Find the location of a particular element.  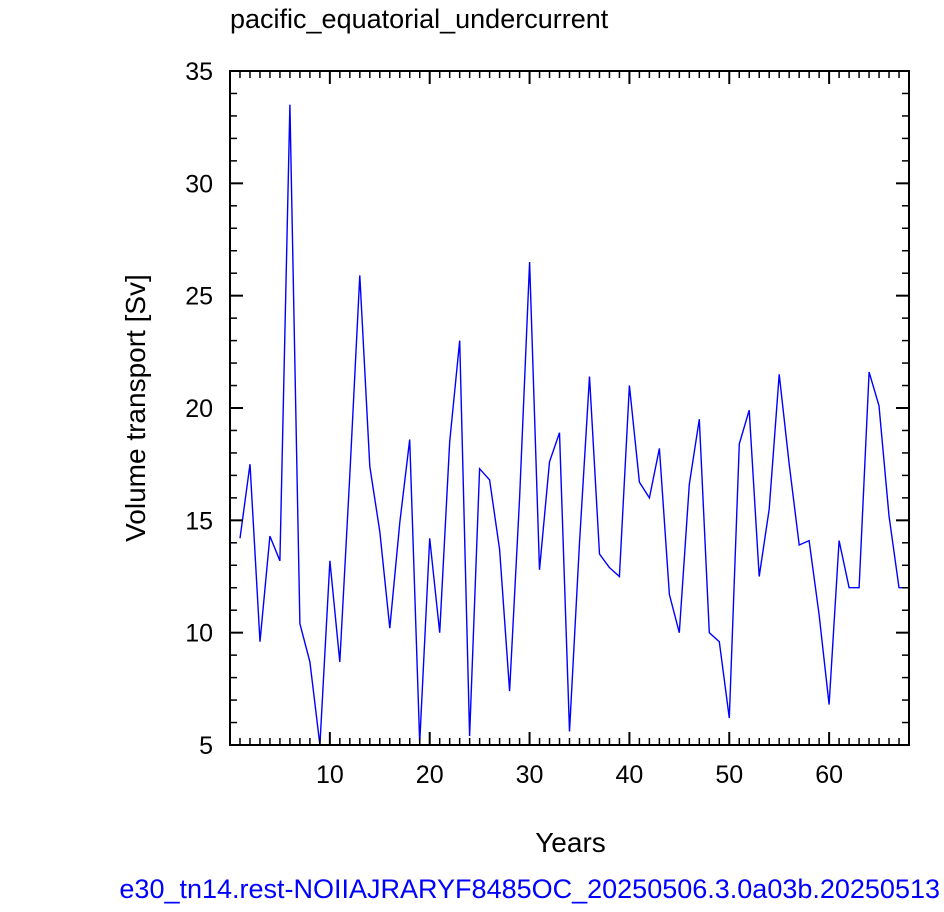

chart-title: pacific_equatorial_undercurrent is located at coordinates (419, 19).